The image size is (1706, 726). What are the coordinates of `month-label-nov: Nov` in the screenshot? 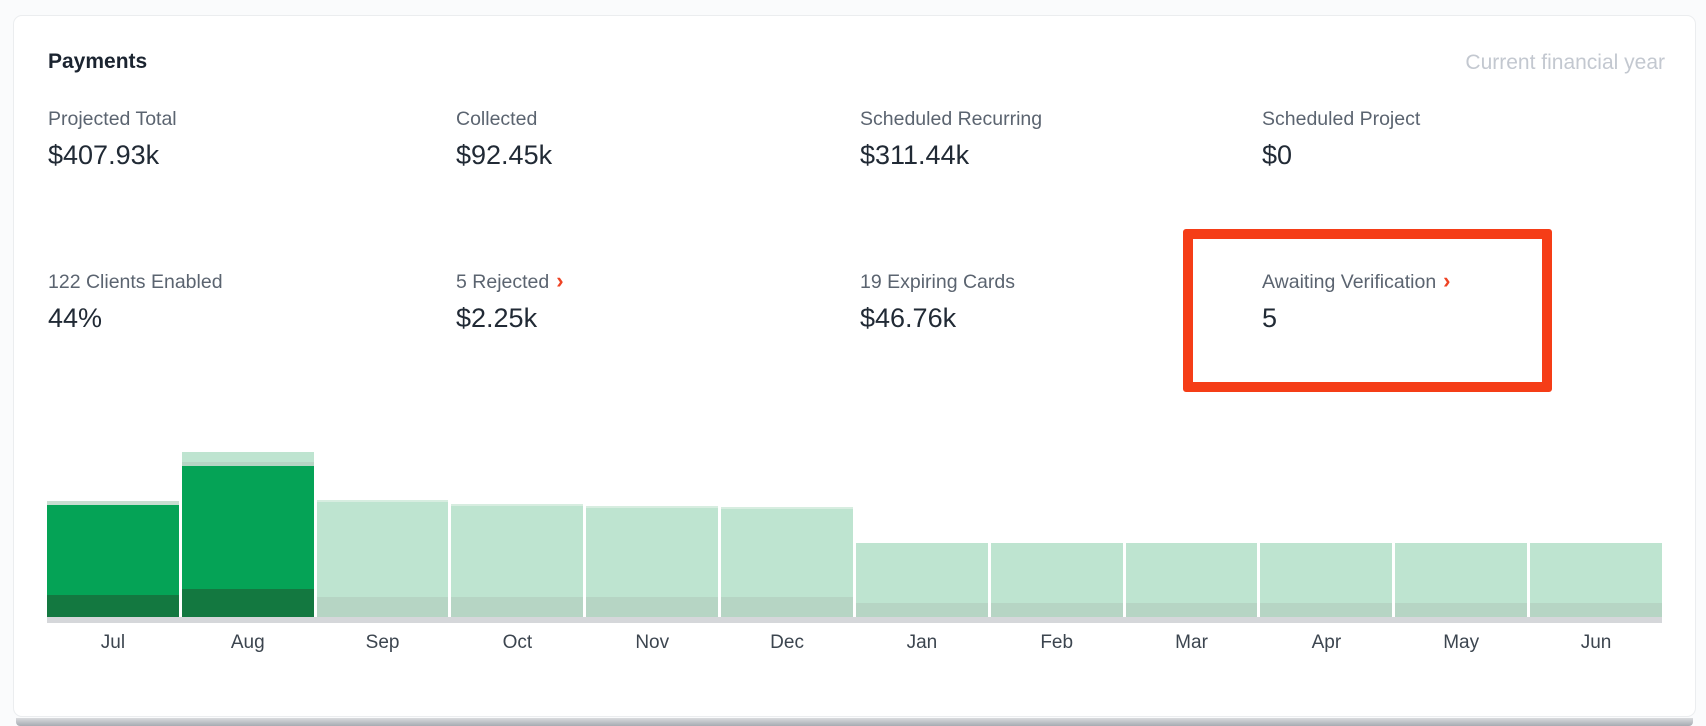 It's located at (652, 642).